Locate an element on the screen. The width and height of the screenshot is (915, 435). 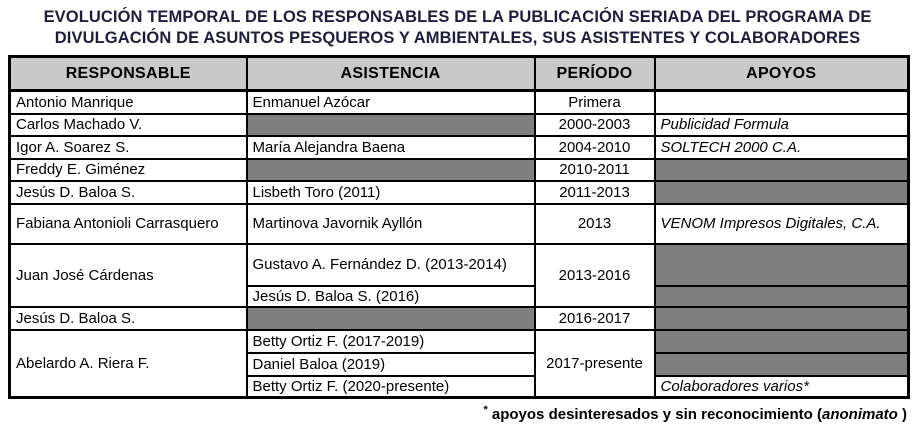
asistencia-cell: Martinova Javornik Ayllón is located at coordinates (390, 223).